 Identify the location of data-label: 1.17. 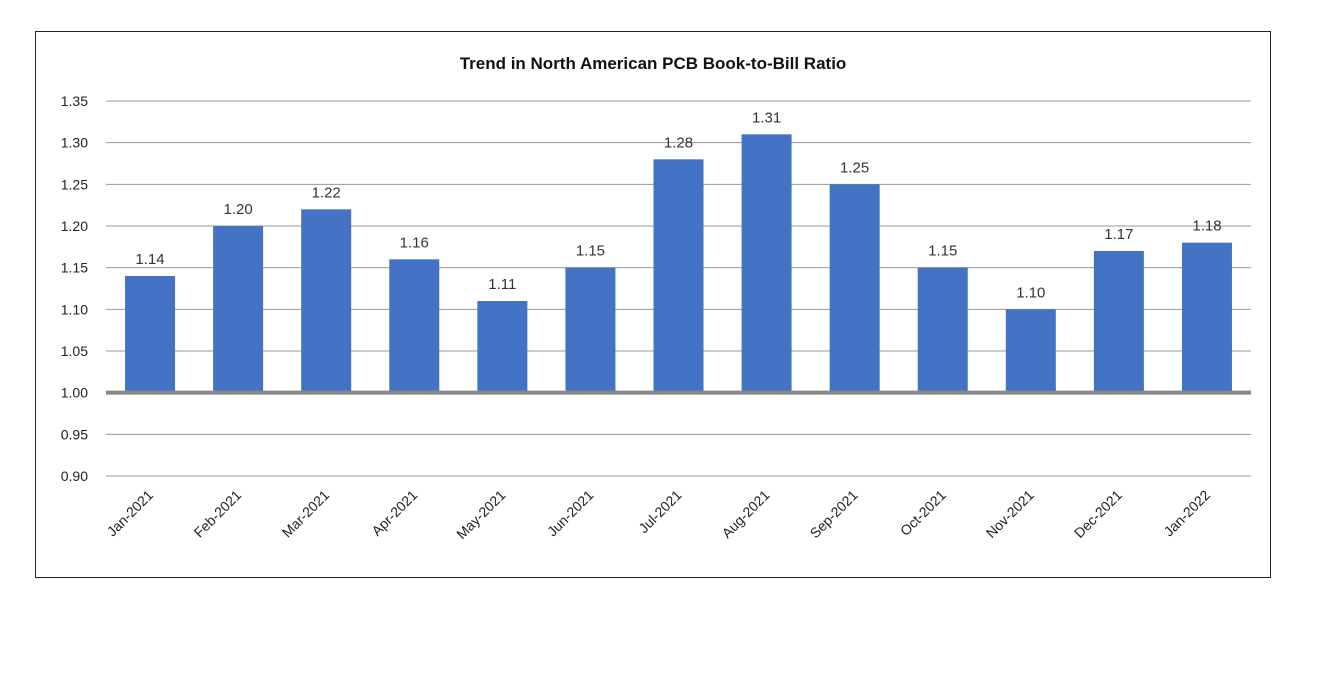
(1118, 234).